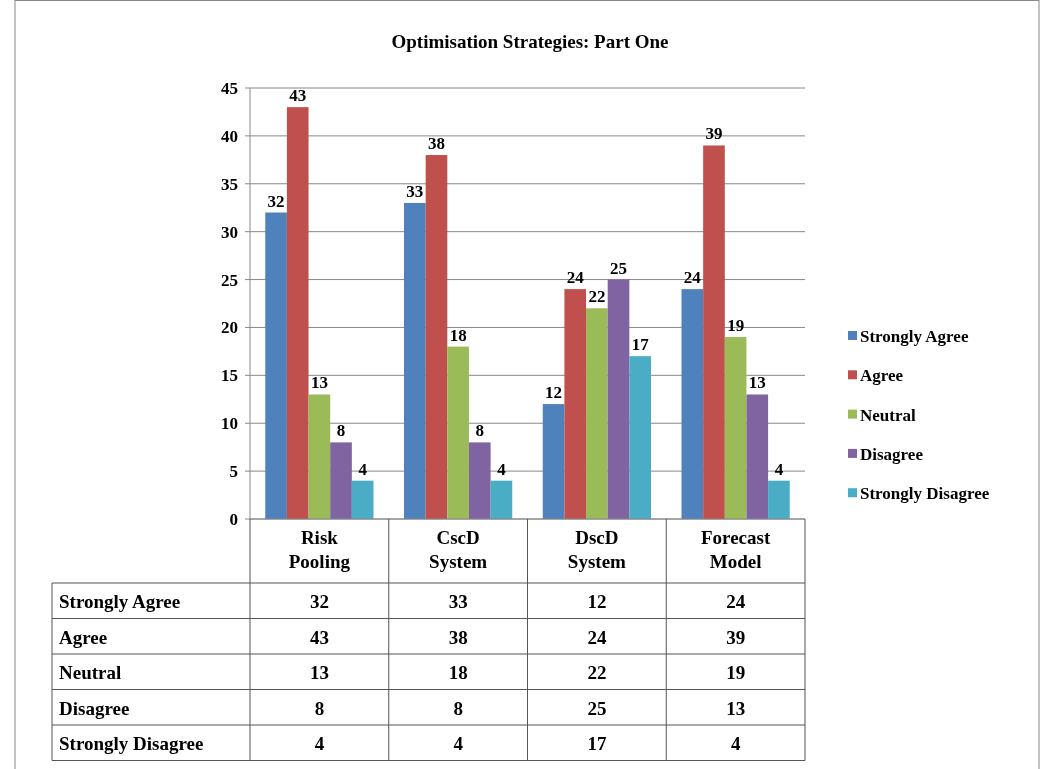 This screenshot has width=1040, height=769. I want to click on data-label: 12, so click(597, 601).